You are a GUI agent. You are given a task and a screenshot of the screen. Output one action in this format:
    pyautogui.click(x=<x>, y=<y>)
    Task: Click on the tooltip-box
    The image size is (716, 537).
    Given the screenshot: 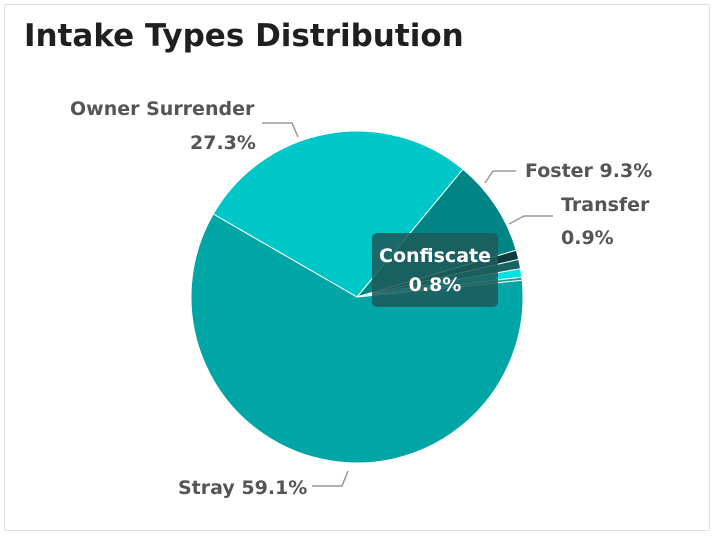 What is the action you would take?
    pyautogui.click(x=435, y=270)
    